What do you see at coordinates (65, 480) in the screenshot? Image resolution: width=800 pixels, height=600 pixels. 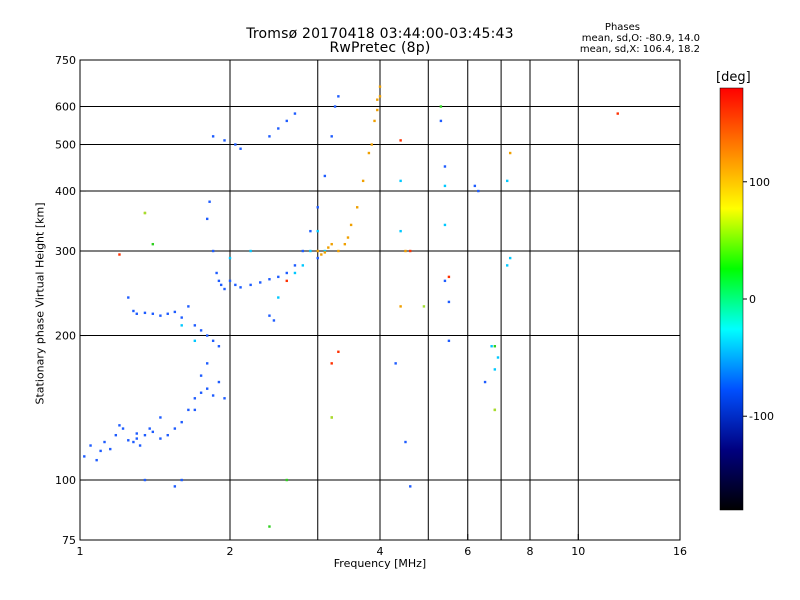 I see `y-tick-label: 100` at bounding box center [65, 480].